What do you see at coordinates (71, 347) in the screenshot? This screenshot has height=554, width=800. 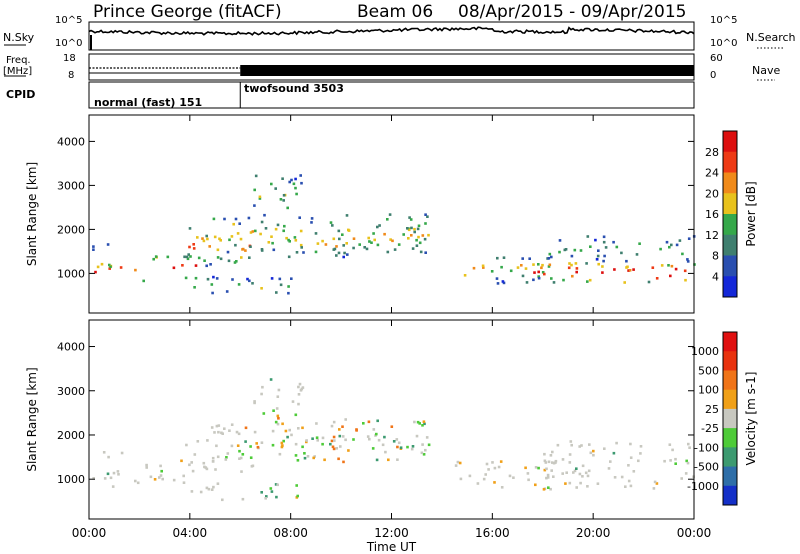 I see `y-tick-label: 4000` at bounding box center [71, 347].